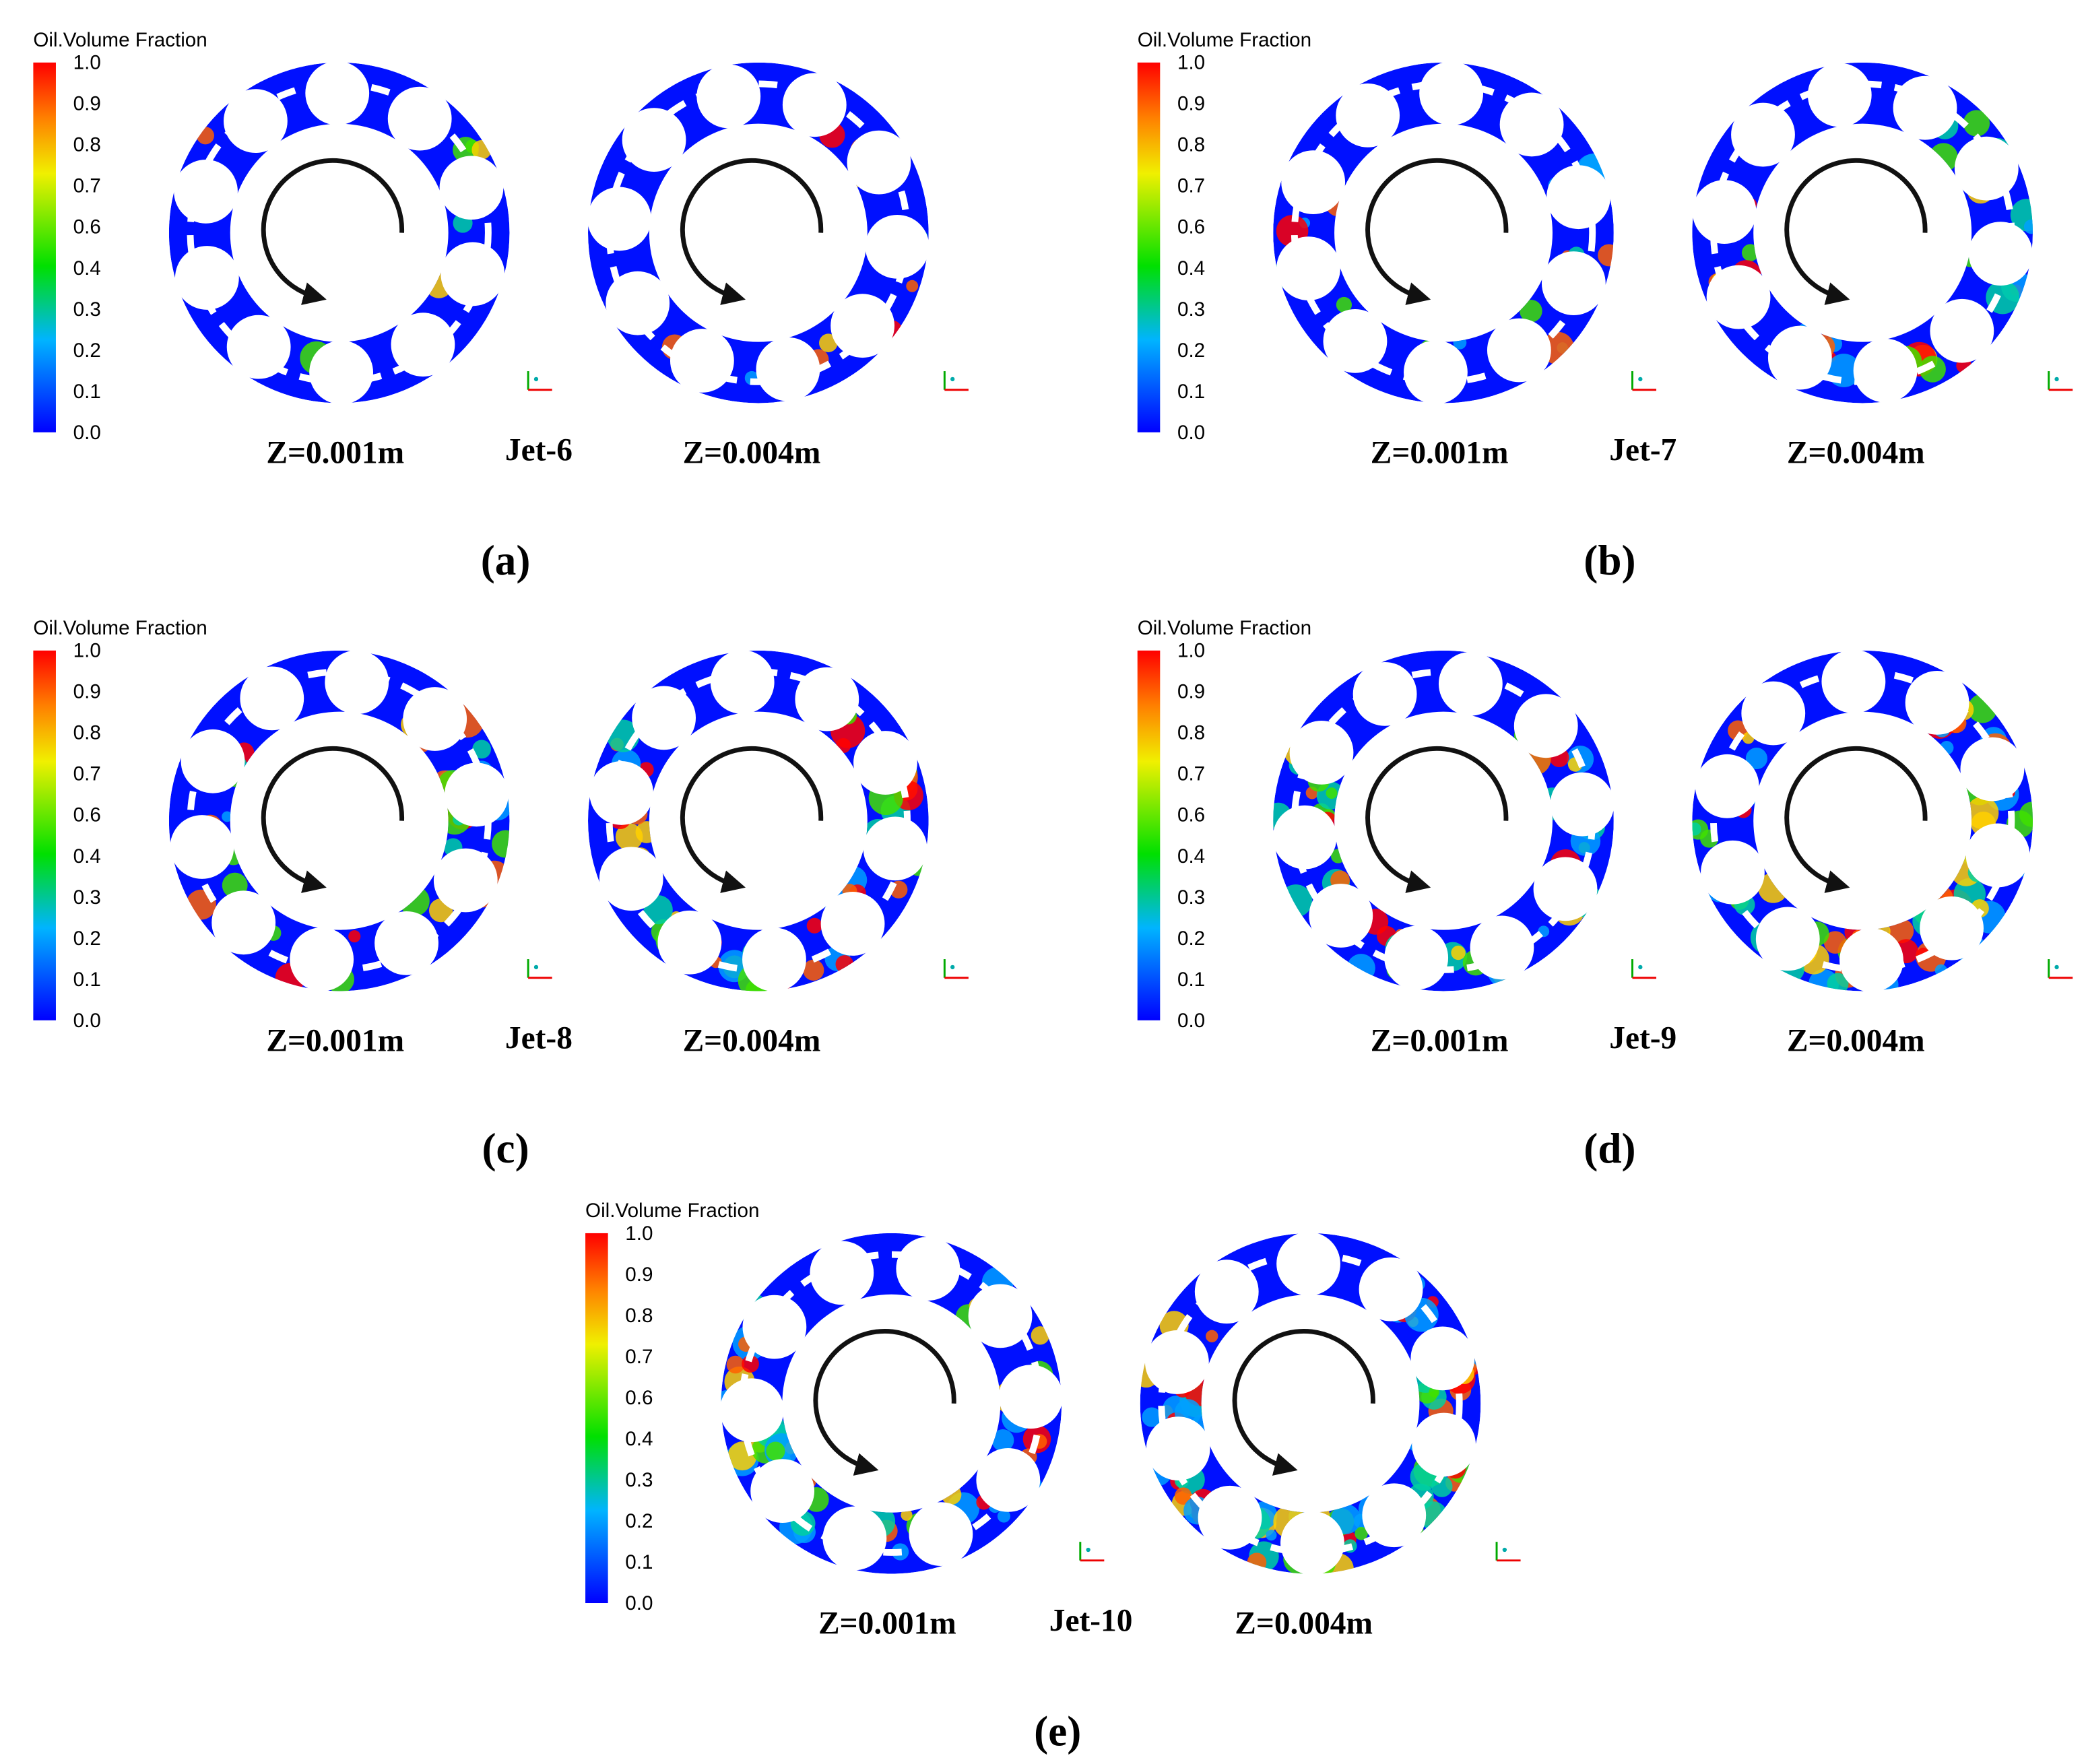 The width and height of the screenshot is (2086, 1764). What do you see at coordinates (87, 938) in the screenshot?
I see `legend-tick: 0.2` at bounding box center [87, 938].